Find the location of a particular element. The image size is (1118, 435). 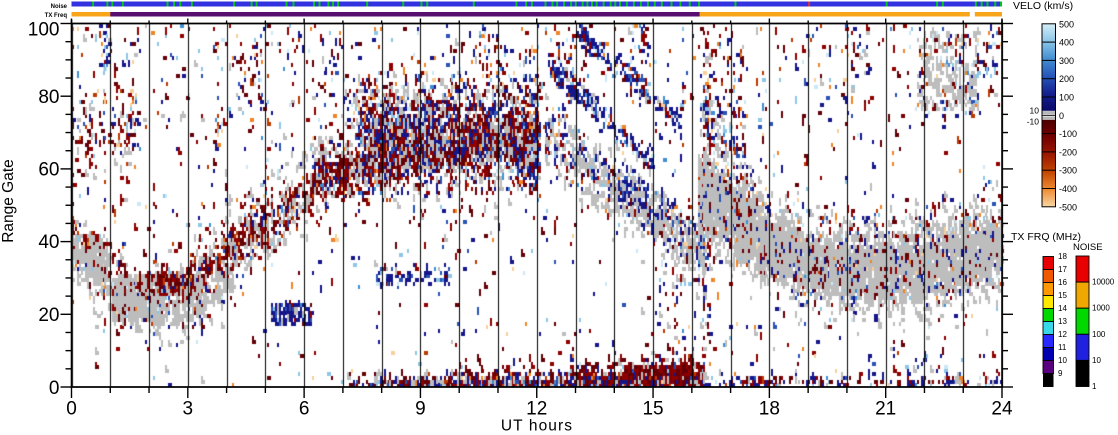

svg-text: 80 is located at coordinates (48, 97).